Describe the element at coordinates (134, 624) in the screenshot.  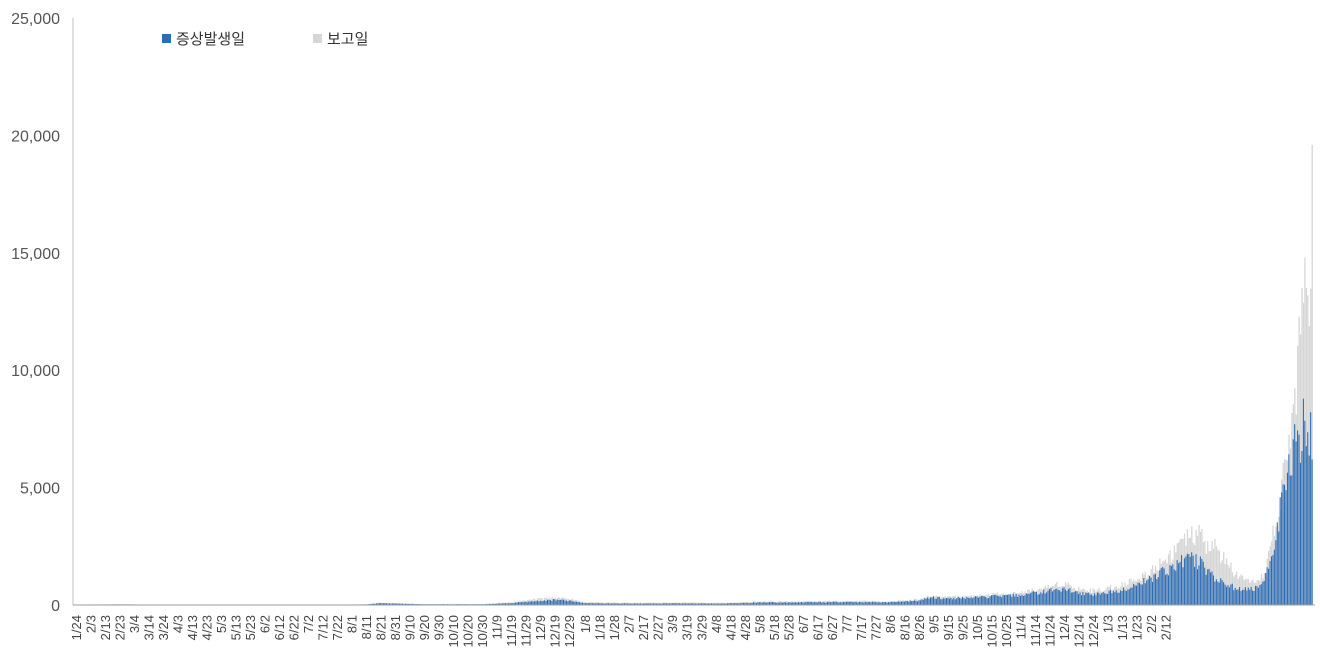
I see `x-tick-label: 3/4` at that location.